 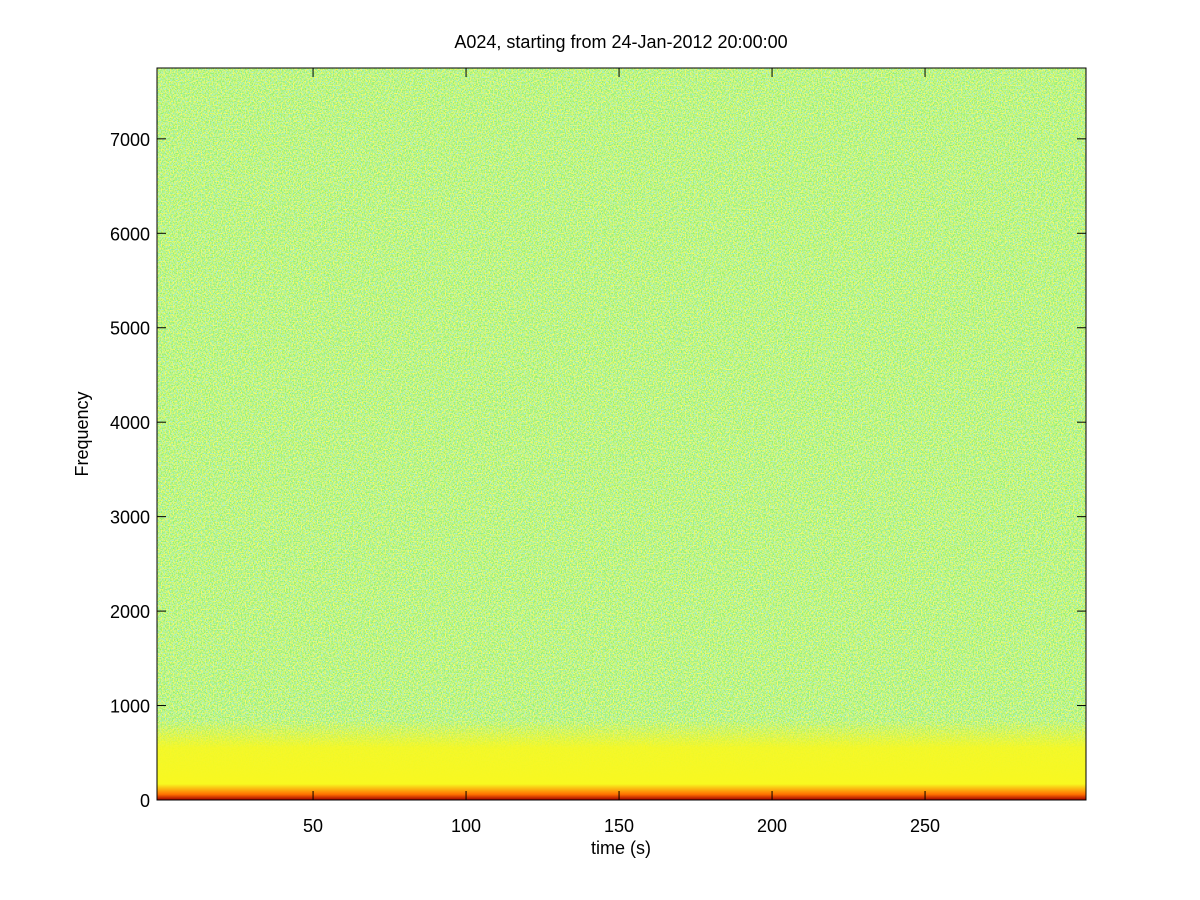 What do you see at coordinates (466, 826) in the screenshot?
I see `x-tick-label: 100` at bounding box center [466, 826].